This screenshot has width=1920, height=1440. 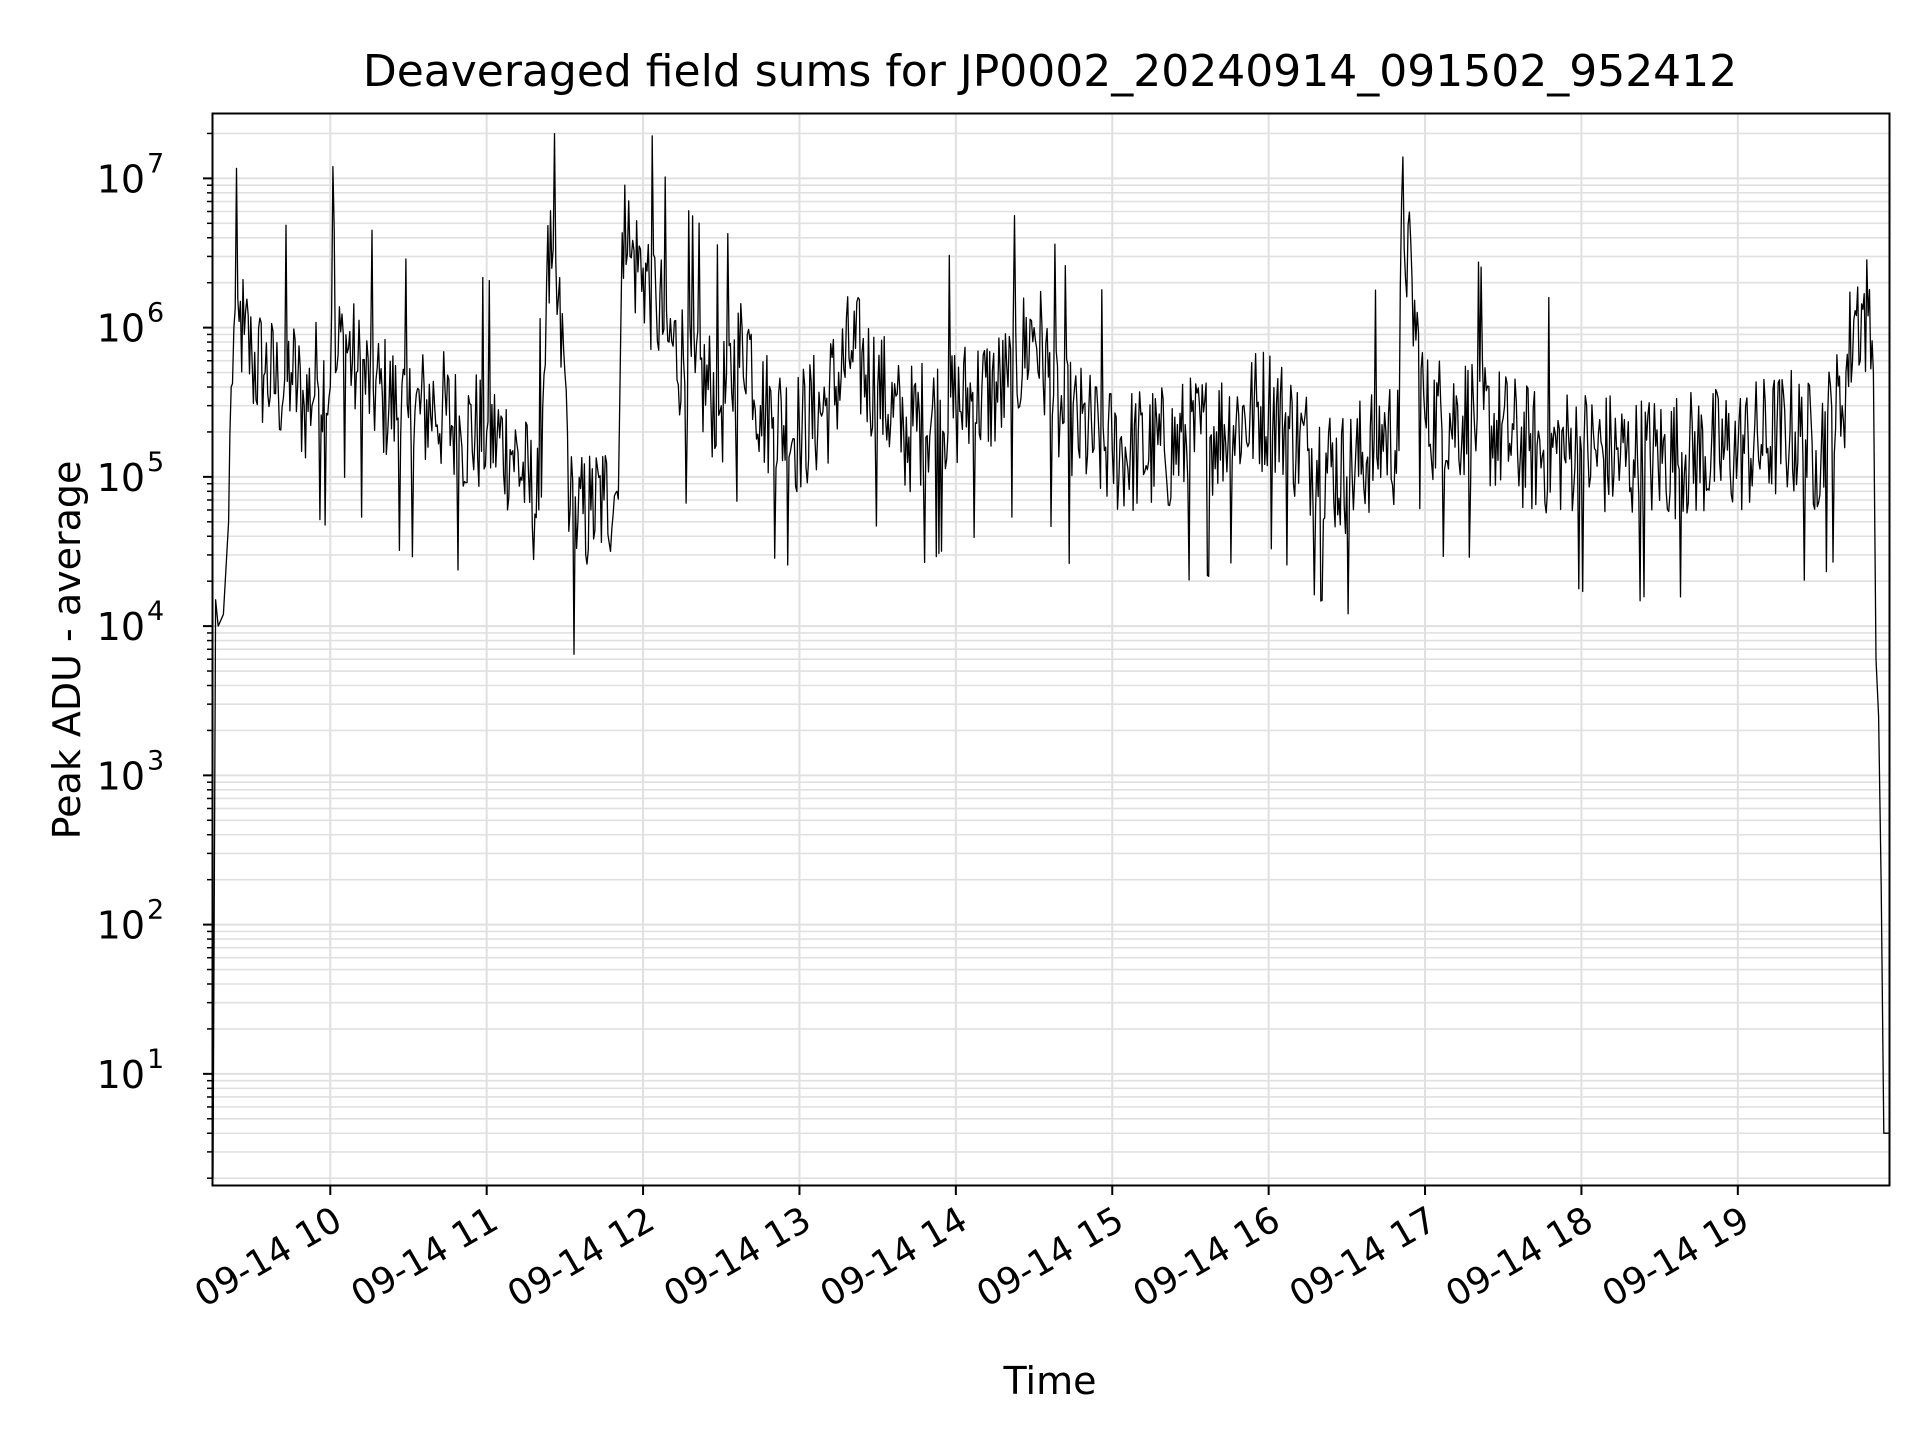 I want to click on y-tick-exponent: 6, so click(x=155, y=313).